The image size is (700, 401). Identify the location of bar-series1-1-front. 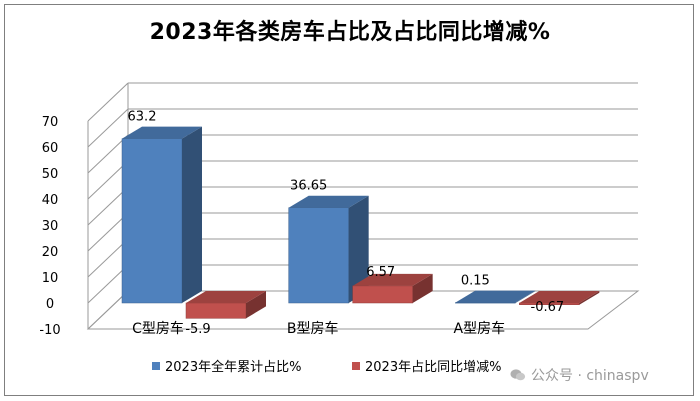
(152, 221).